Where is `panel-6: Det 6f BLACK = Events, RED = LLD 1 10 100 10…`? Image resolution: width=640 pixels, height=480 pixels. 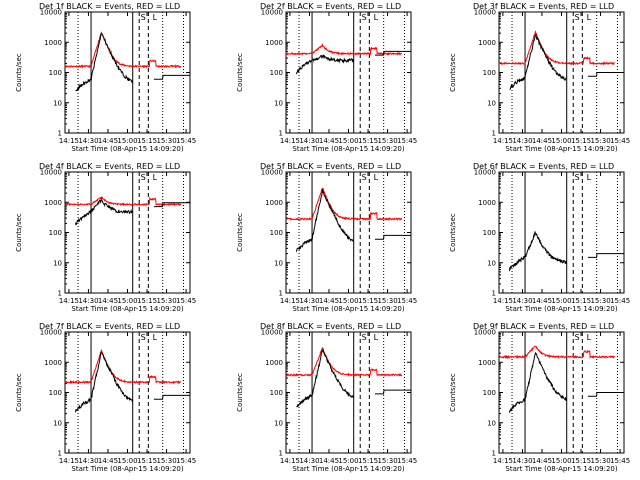 panel-6: Det 6f BLACK = Events, RED = LLD 1 10 100 10… is located at coordinates (539, 237).